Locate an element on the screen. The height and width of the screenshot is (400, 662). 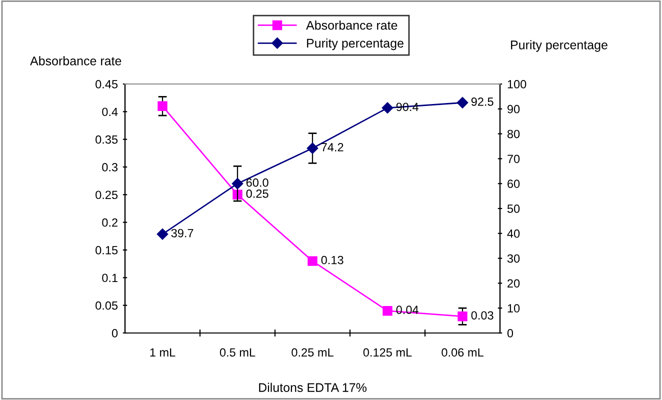
data-label: 74.2 is located at coordinates (332, 147).